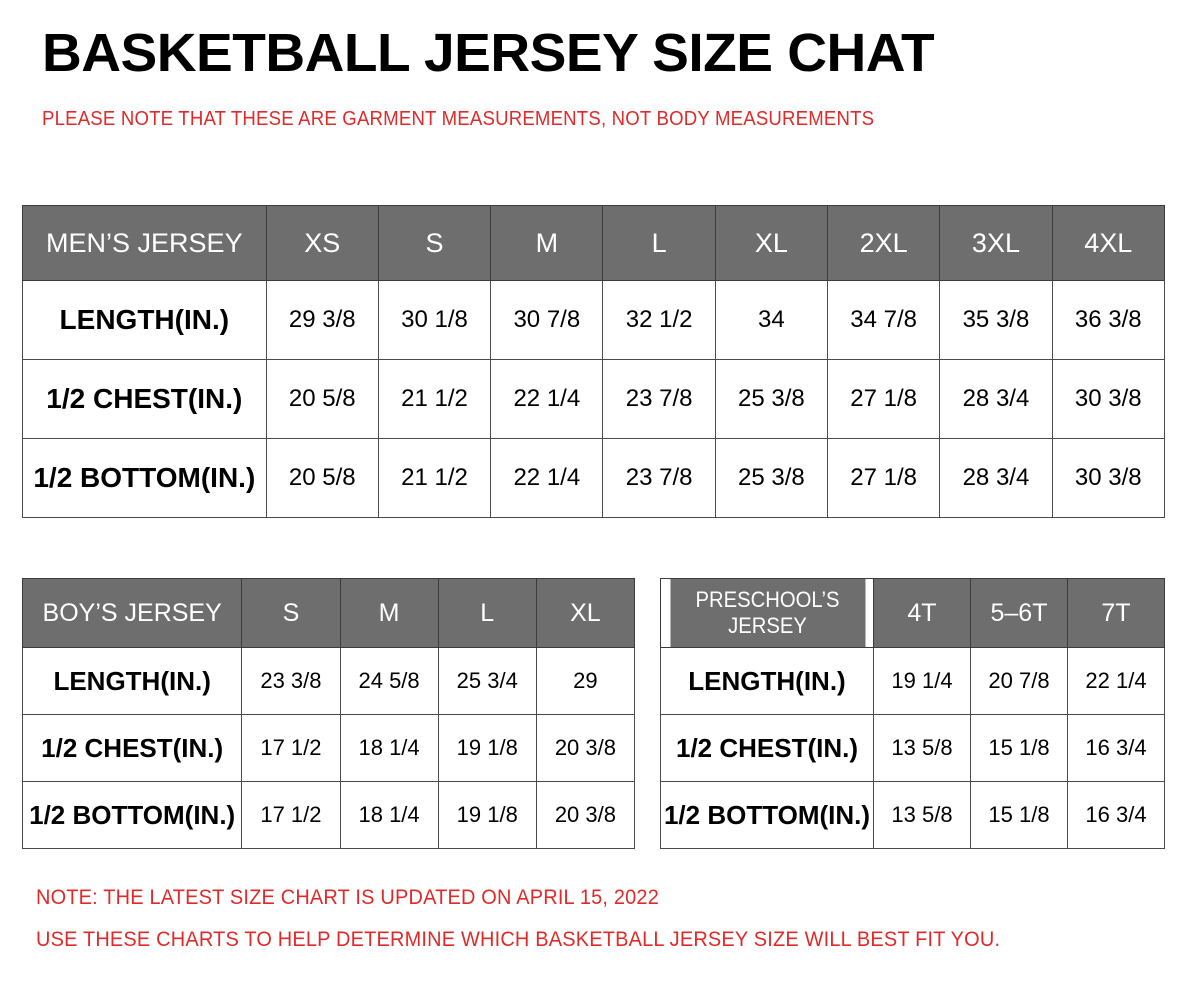 The image size is (1200, 1007). I want to click on mens-chest-s: 21 1/2, so click(434, 399).